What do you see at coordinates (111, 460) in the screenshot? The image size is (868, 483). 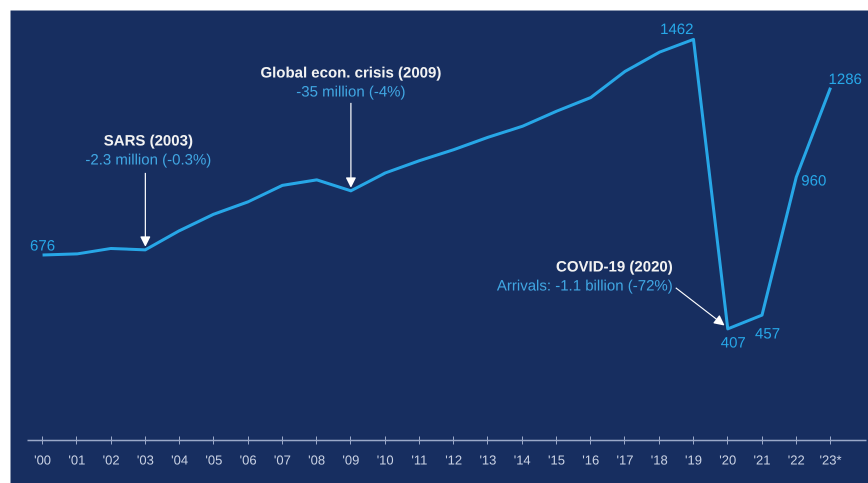 I see `x-tick-label: '02` at bounding box center [111, 460].